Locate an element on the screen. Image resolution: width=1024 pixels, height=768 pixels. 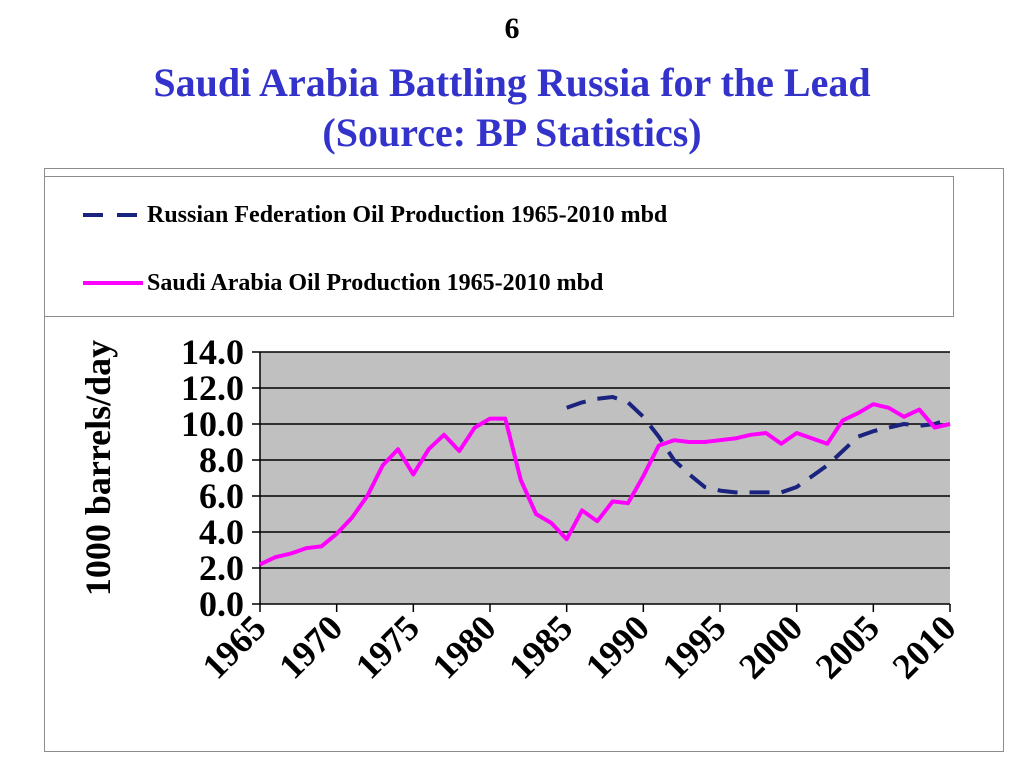
y-tick-label: 10.0 is located at coordinates (212, 424).